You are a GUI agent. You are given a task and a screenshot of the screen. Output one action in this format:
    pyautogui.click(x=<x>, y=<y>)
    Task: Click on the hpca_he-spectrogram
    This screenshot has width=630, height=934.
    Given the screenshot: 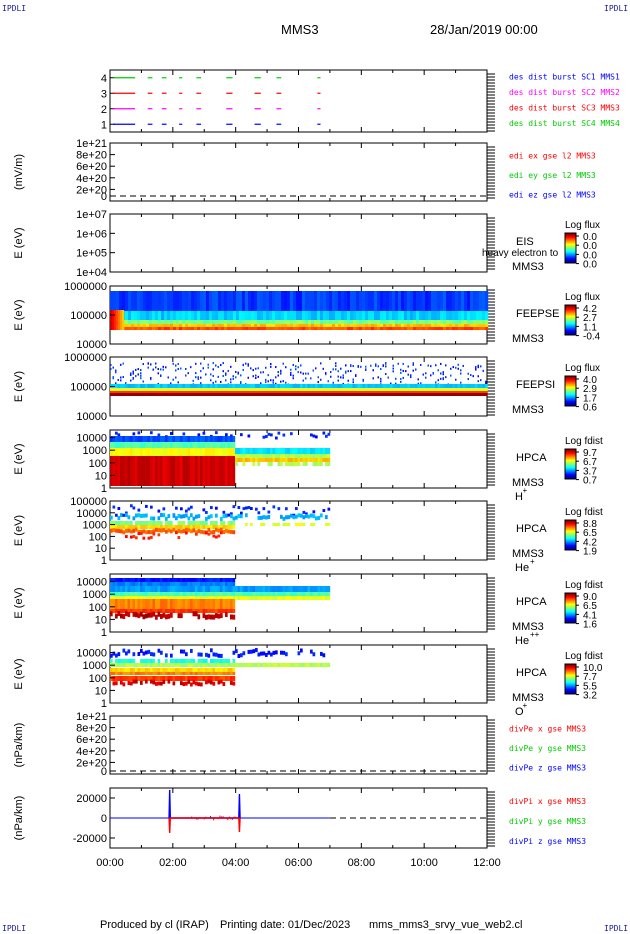 What is the action you would take?
    pyautogui.click(x=220, y=522)
    